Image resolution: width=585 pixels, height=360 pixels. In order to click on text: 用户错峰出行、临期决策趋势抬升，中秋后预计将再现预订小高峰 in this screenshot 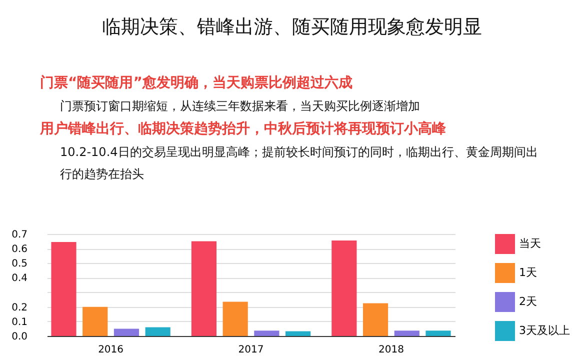, I will do `click(243, 128)`.